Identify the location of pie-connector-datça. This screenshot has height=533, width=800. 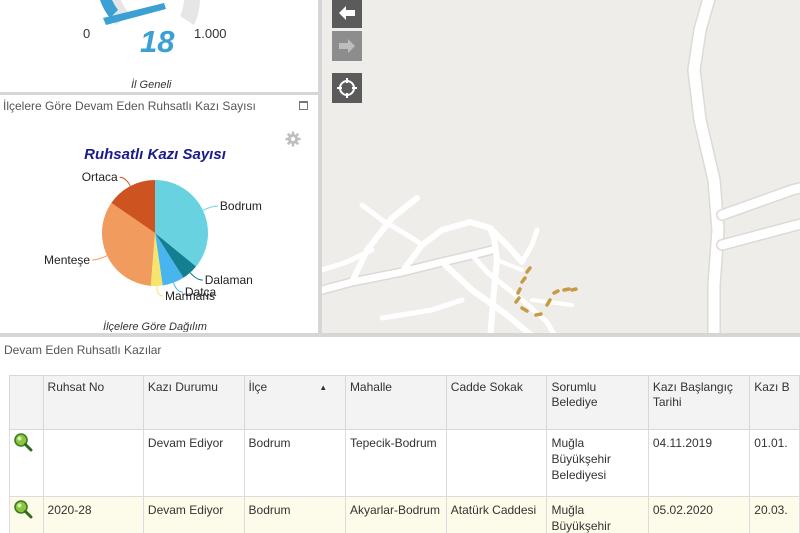
(177, 287).